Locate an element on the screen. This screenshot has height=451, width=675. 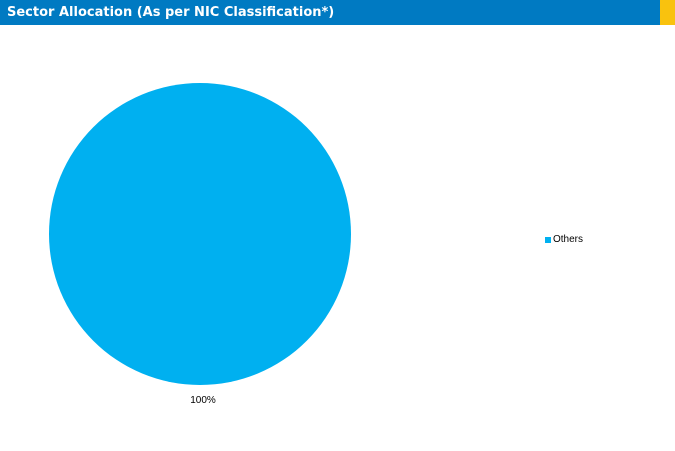
legend-swatch-others is located at coordinates (548, 240).